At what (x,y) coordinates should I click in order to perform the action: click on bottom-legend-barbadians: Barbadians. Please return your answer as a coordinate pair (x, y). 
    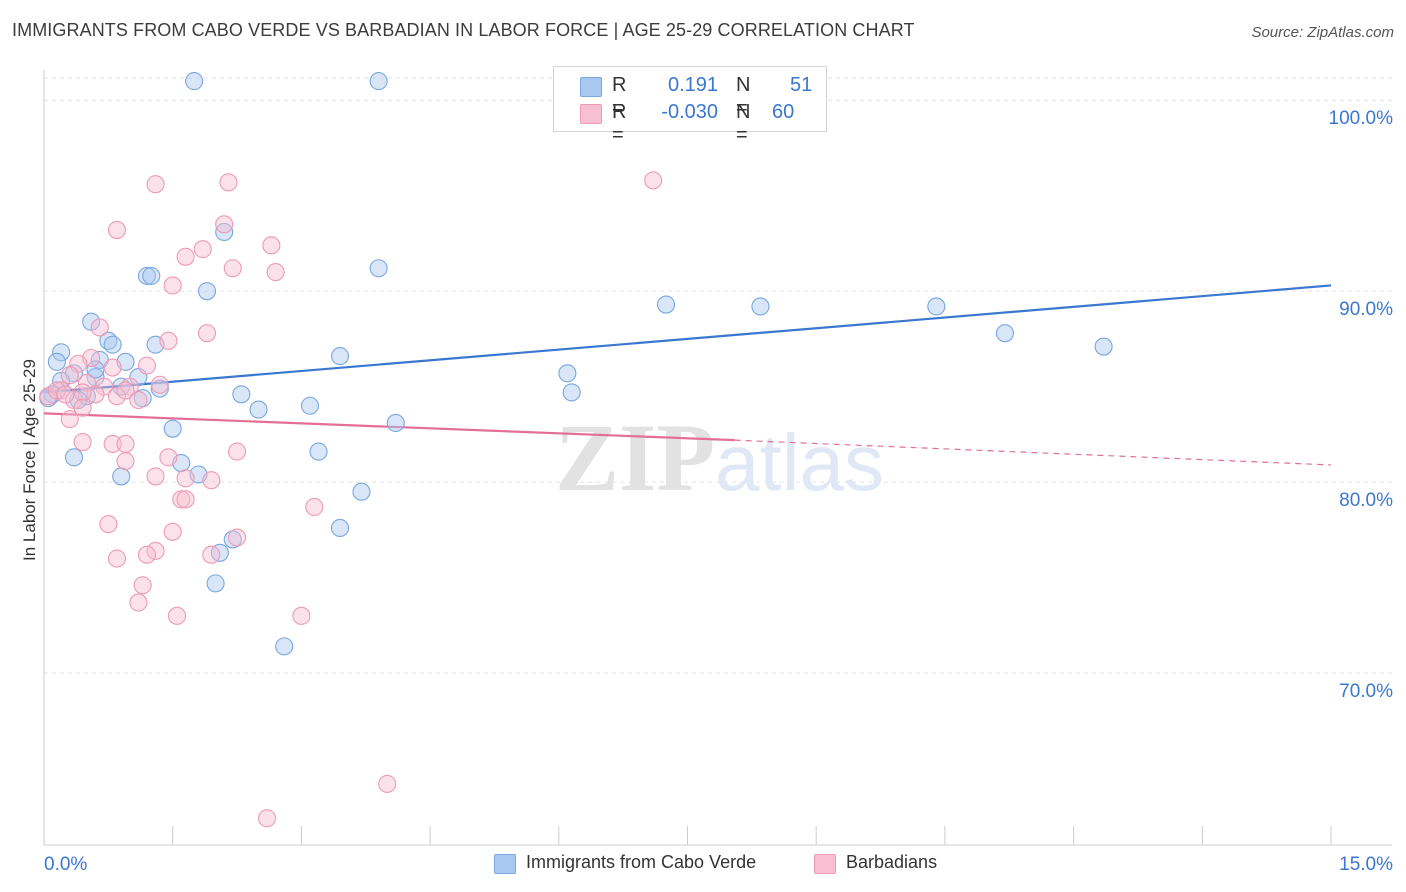
    Looking at the image, I should click on (892, 862).